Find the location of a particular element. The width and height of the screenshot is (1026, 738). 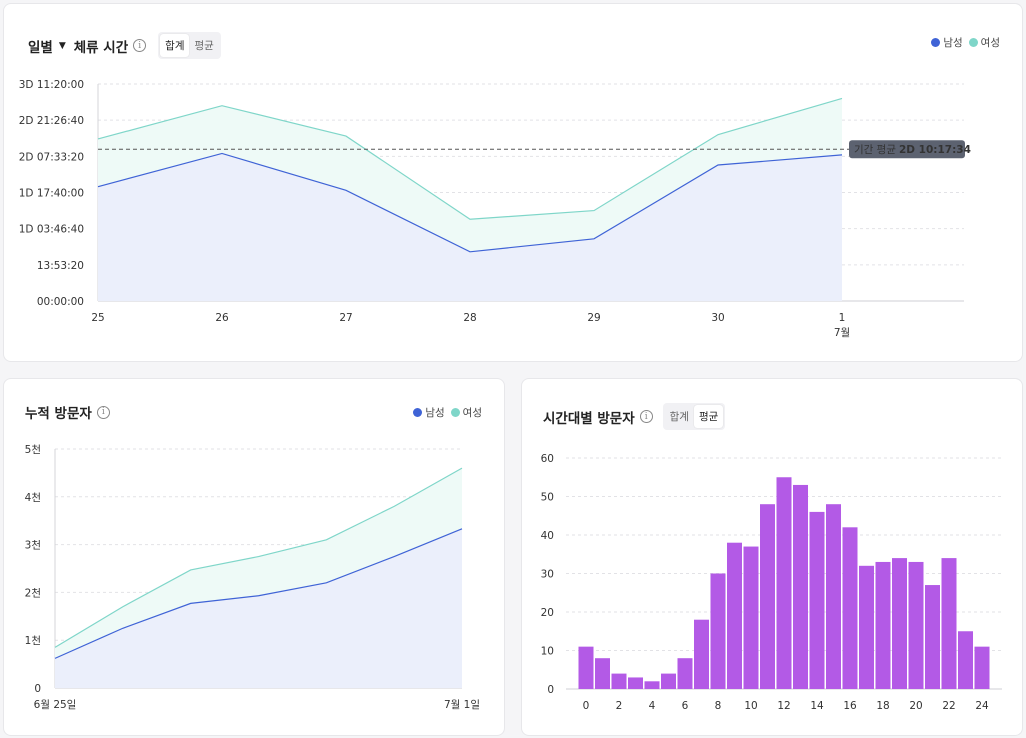

female-area is located at coordinates (258, 563).